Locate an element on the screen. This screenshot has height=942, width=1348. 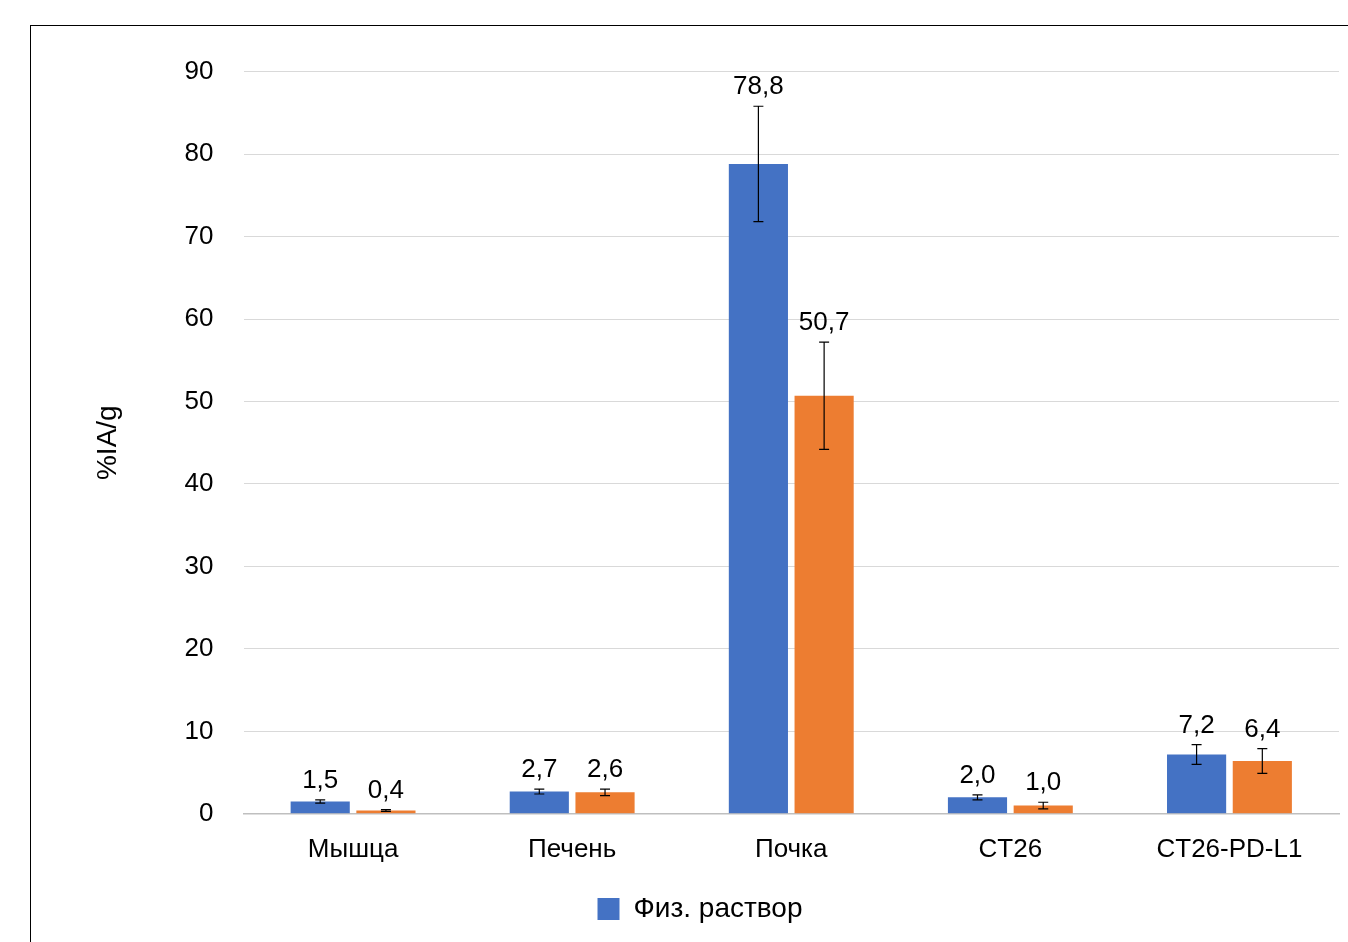
y-tick-label: 80 is located at coordinates (199, 152).